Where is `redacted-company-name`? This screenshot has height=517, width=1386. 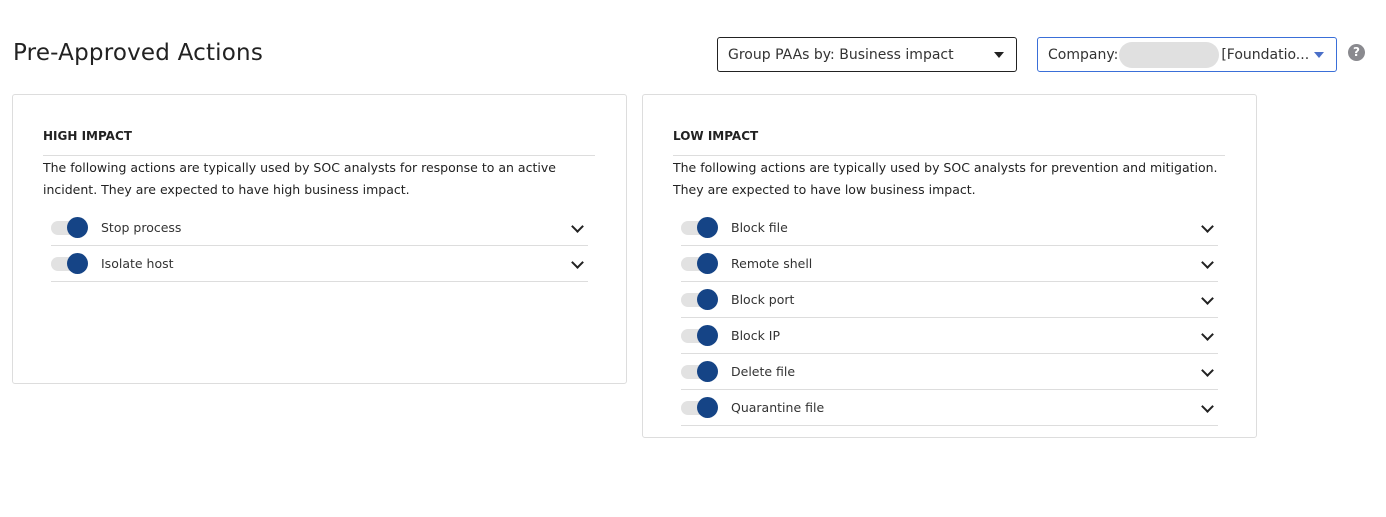
redacted-company-name is located at coordinates (1169, 54).